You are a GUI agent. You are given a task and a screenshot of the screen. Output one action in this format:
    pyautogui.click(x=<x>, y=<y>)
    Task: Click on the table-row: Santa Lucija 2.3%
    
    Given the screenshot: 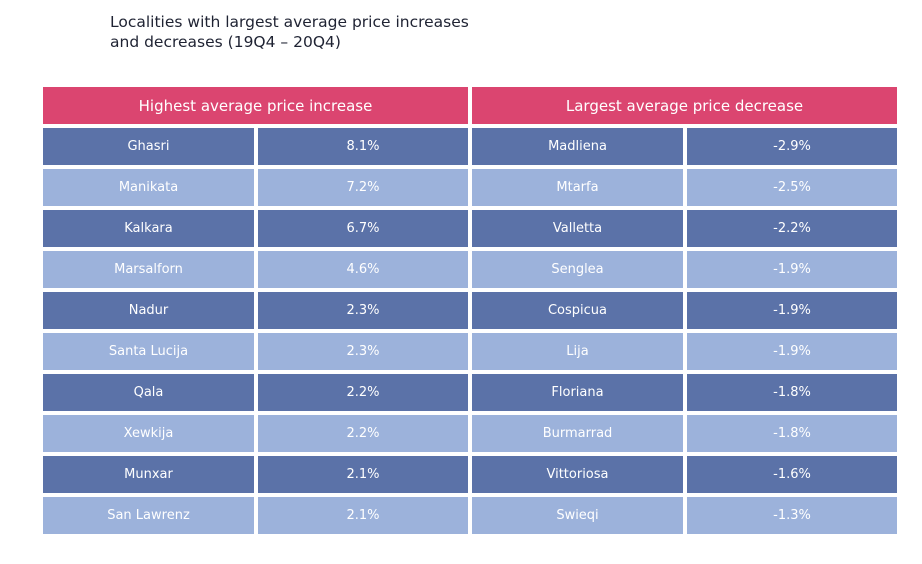 What is the action you would take?
    pyautogui.click(x=255, y=351)
    